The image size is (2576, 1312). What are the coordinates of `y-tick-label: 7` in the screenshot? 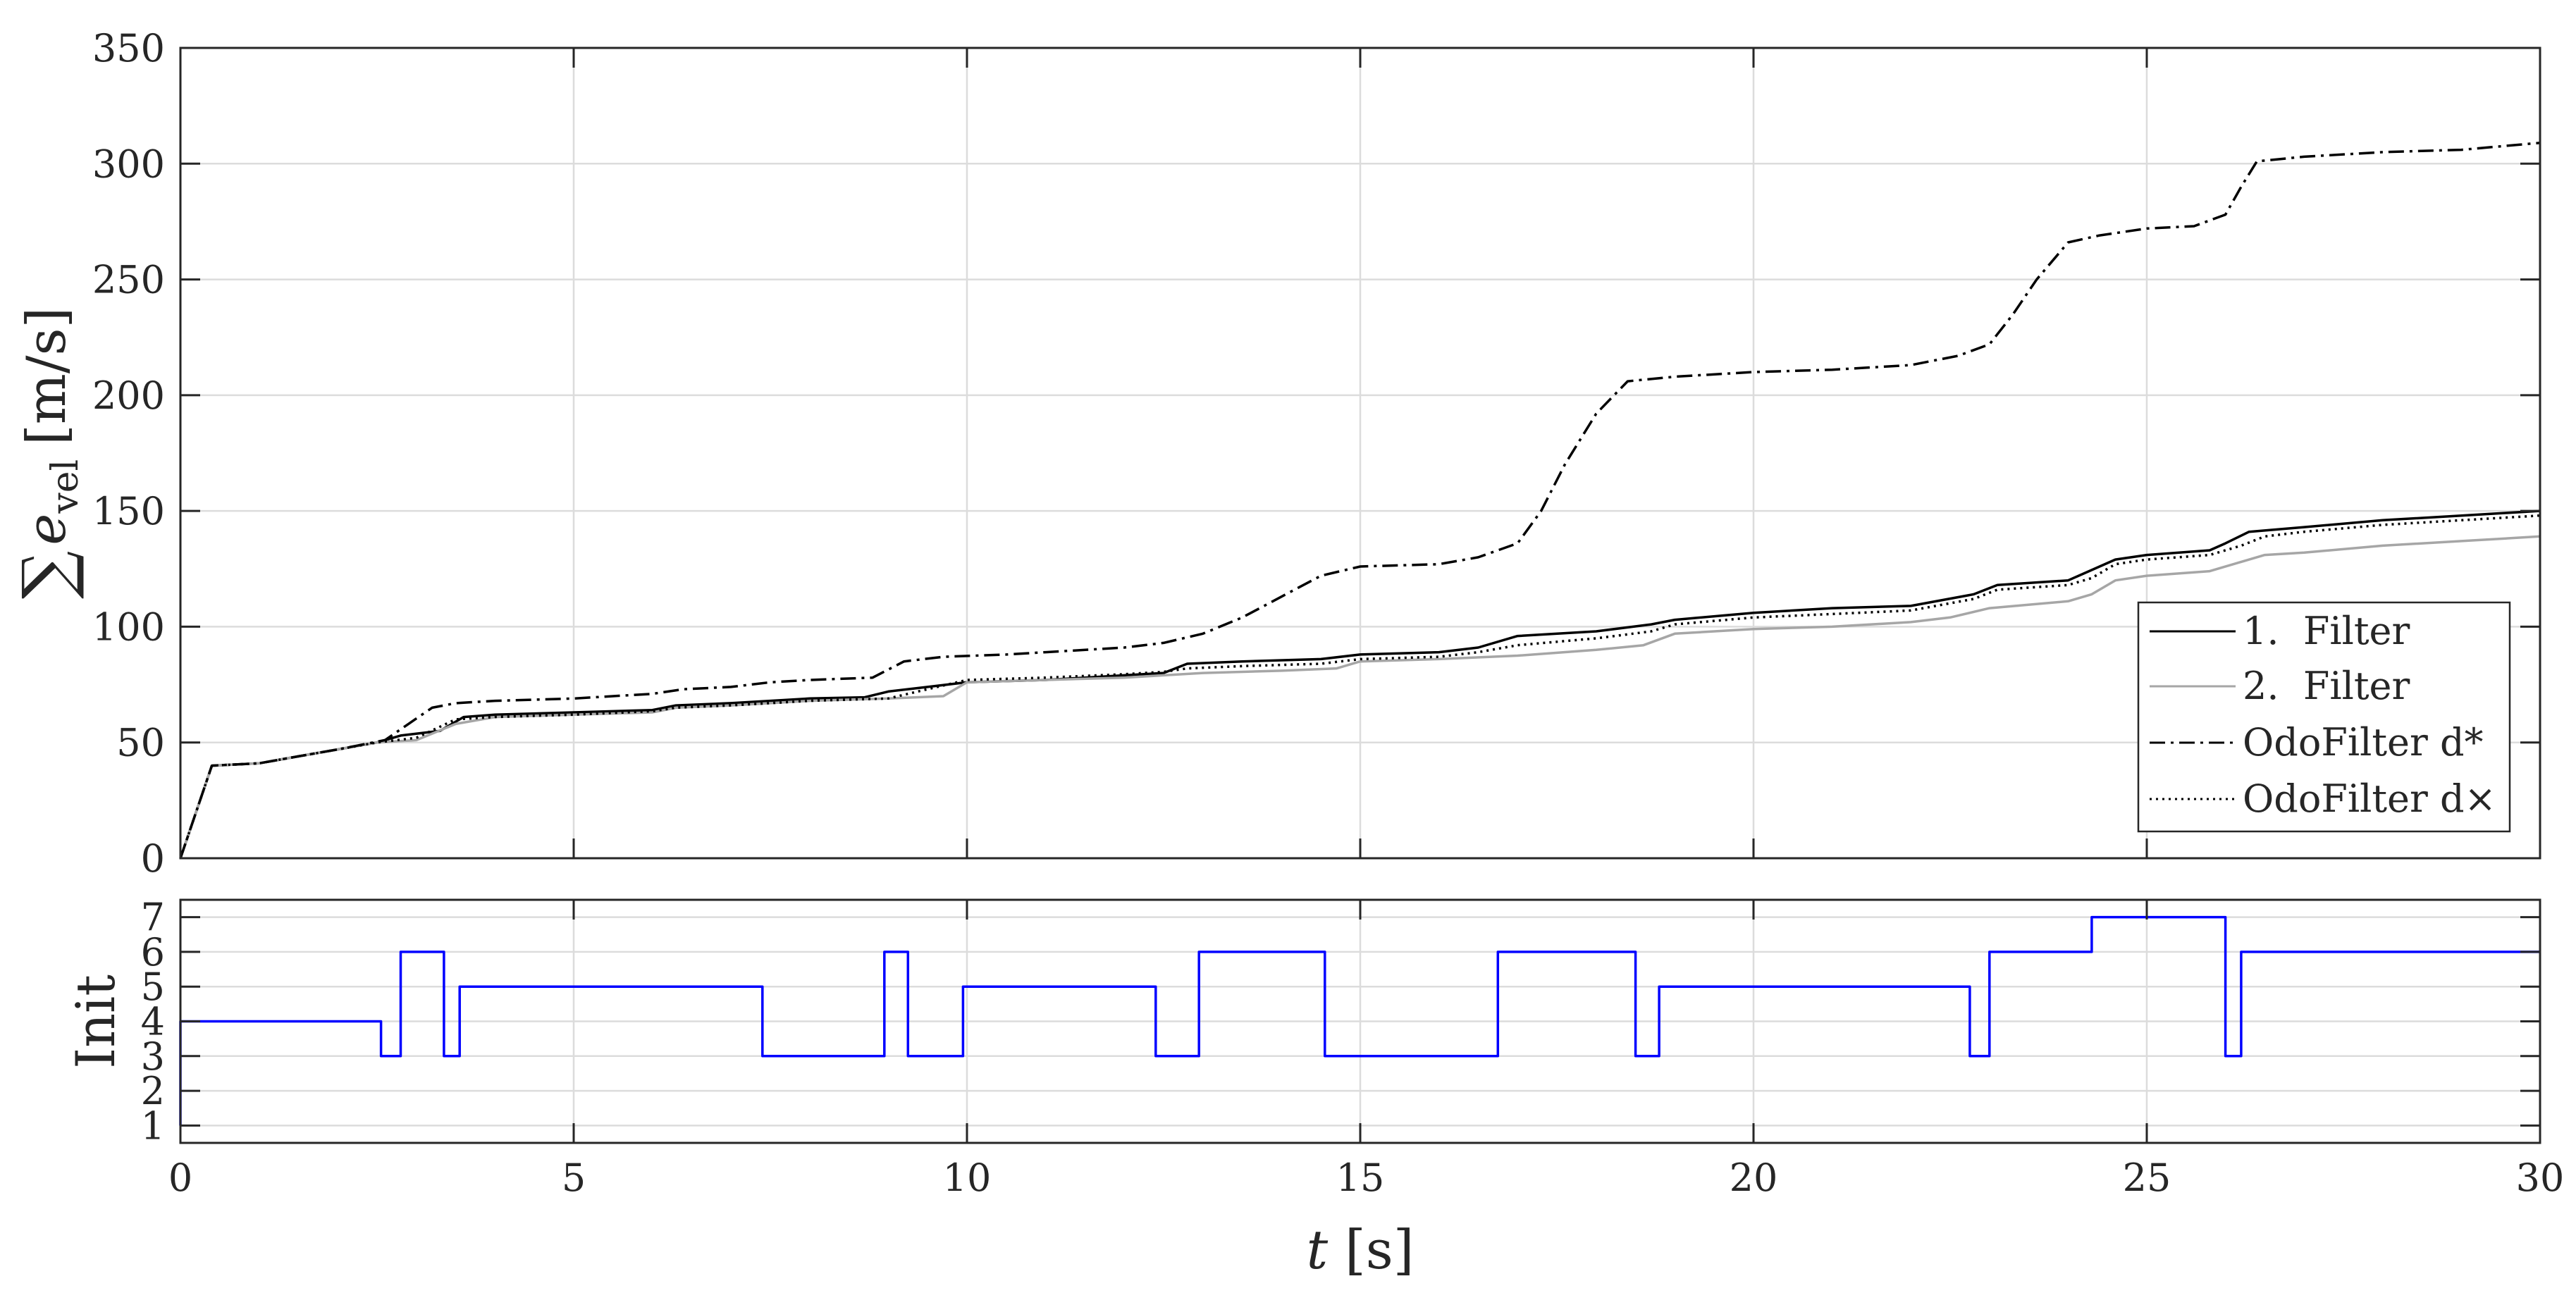 It's located at (153, 918).